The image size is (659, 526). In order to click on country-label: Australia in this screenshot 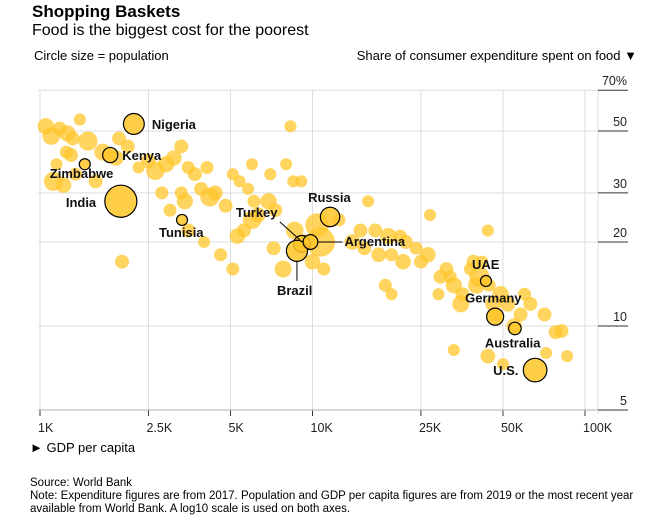, I will do `click(513, 342)`.